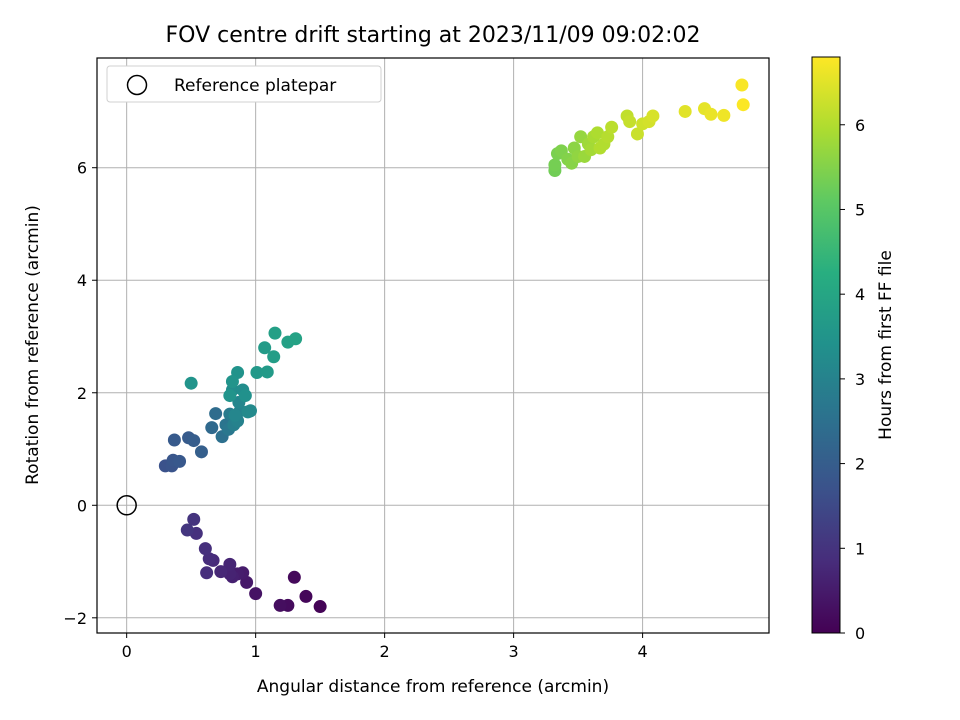 Image resolution: width=960 pixels, height=720 pixels. Describe the element at coordinates (33, 345) in the screenshot. I see `y-axis-label: Rotation from reference (arcmin)` at that location.